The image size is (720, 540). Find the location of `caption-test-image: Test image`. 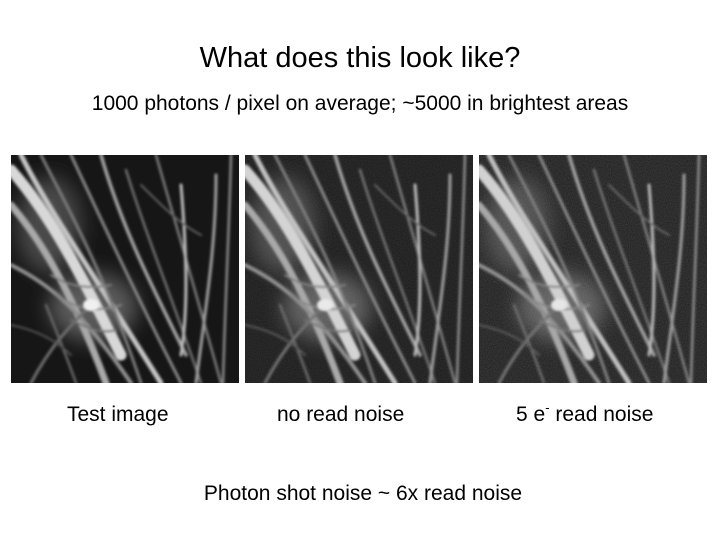

caption-test-image: Test image is located at coordinates (118, 414).